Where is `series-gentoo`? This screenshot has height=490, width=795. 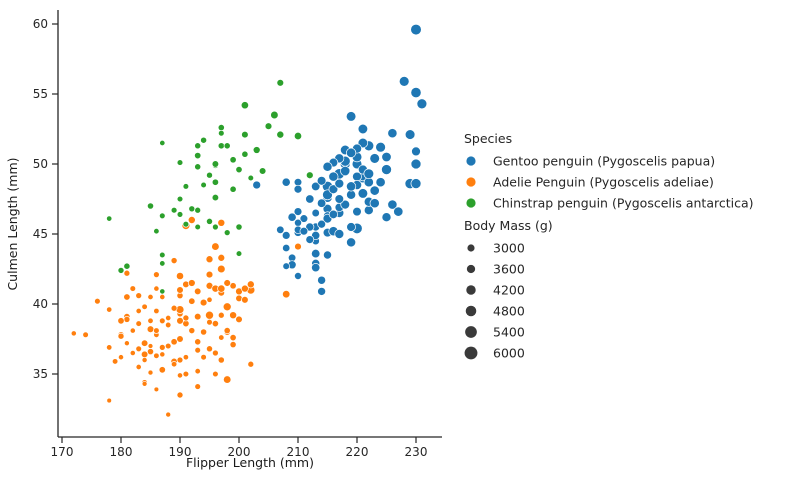 series-gentoo is located at coordinates (340, 159).